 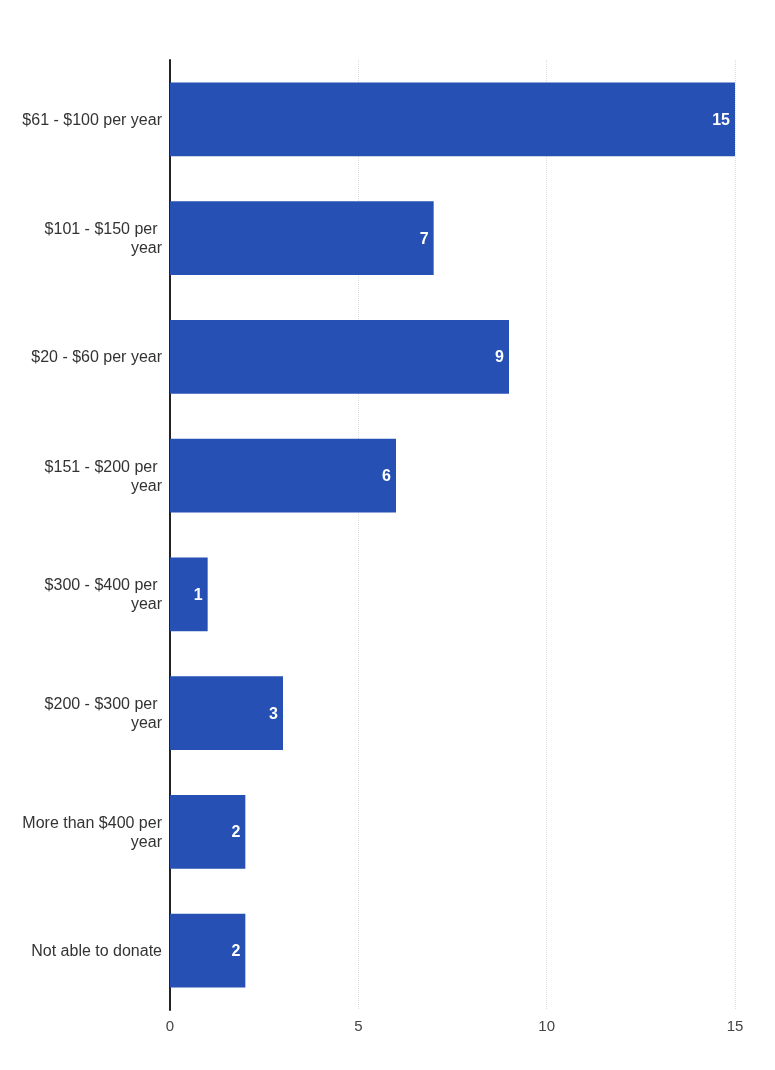 What do you see at coordinates (358, 1025) in the screenshot?
I see `x-tick-label: 5` at bounding box center [358, 1025].